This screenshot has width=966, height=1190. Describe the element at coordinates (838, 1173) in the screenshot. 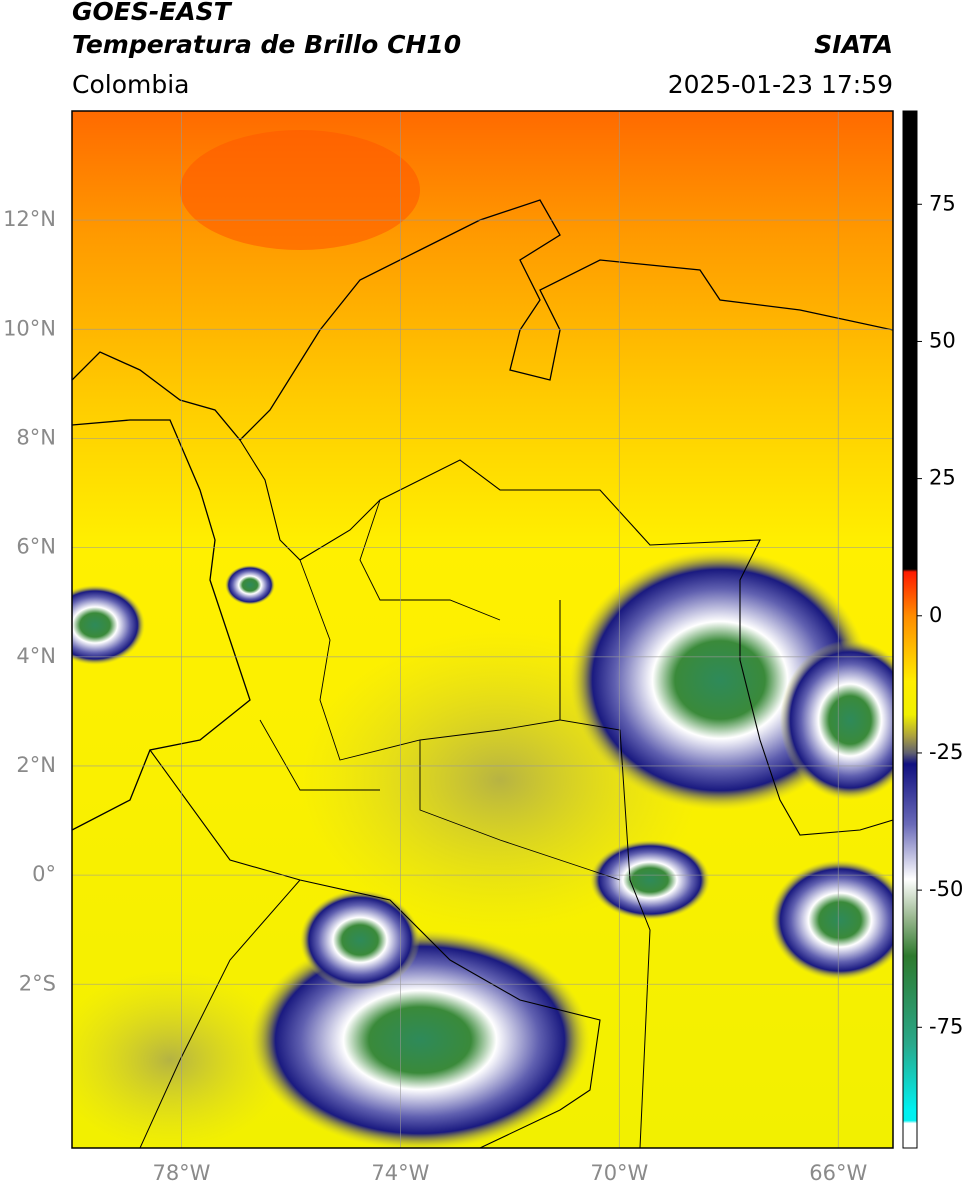

I see `x-tick-label: 66°W` at that location.